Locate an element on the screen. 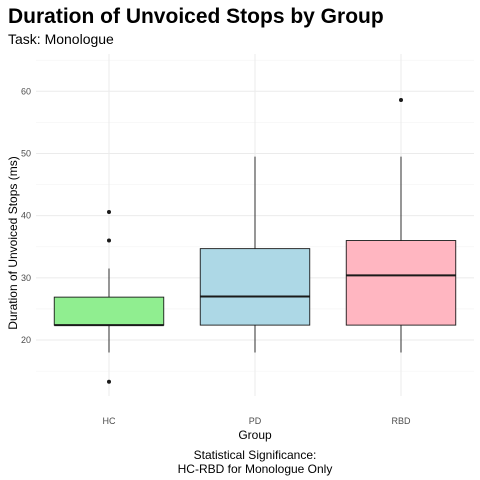  caption-line-2: HC-RBD for Monologue Only is located at coordinates (255, 469).